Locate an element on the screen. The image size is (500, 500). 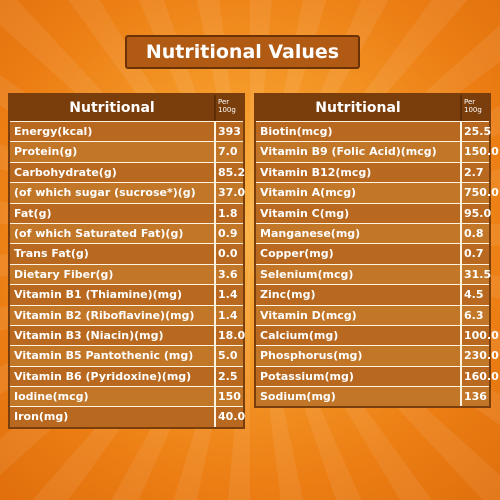
table-row: Manganese(mg) 0.8 is located at coordinates (372, 233).